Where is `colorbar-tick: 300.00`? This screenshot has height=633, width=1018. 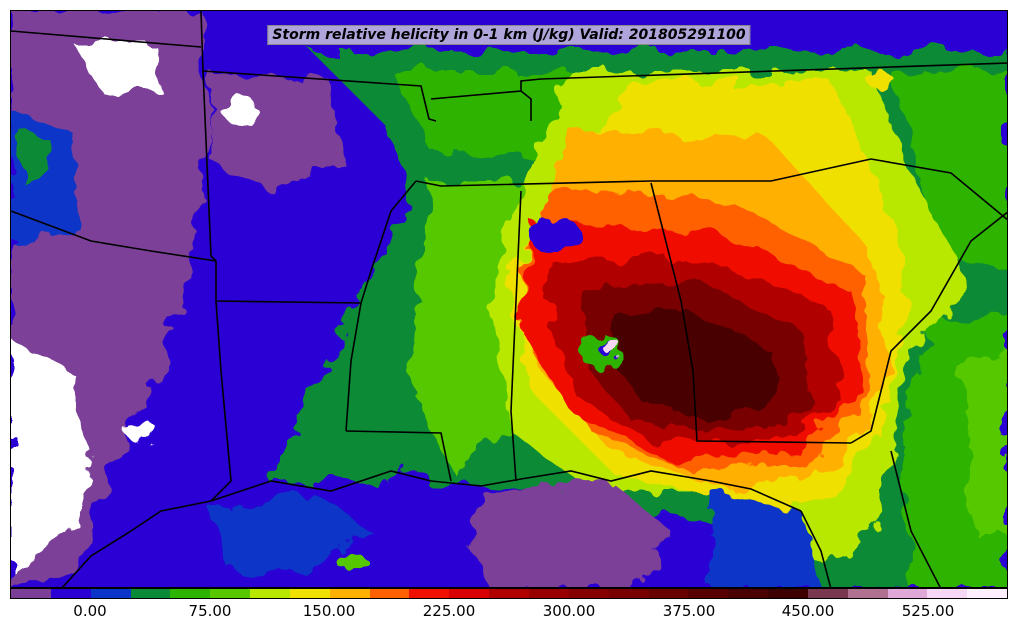 colorbar-tick: 300.00 is located at coordinates (569, 611).